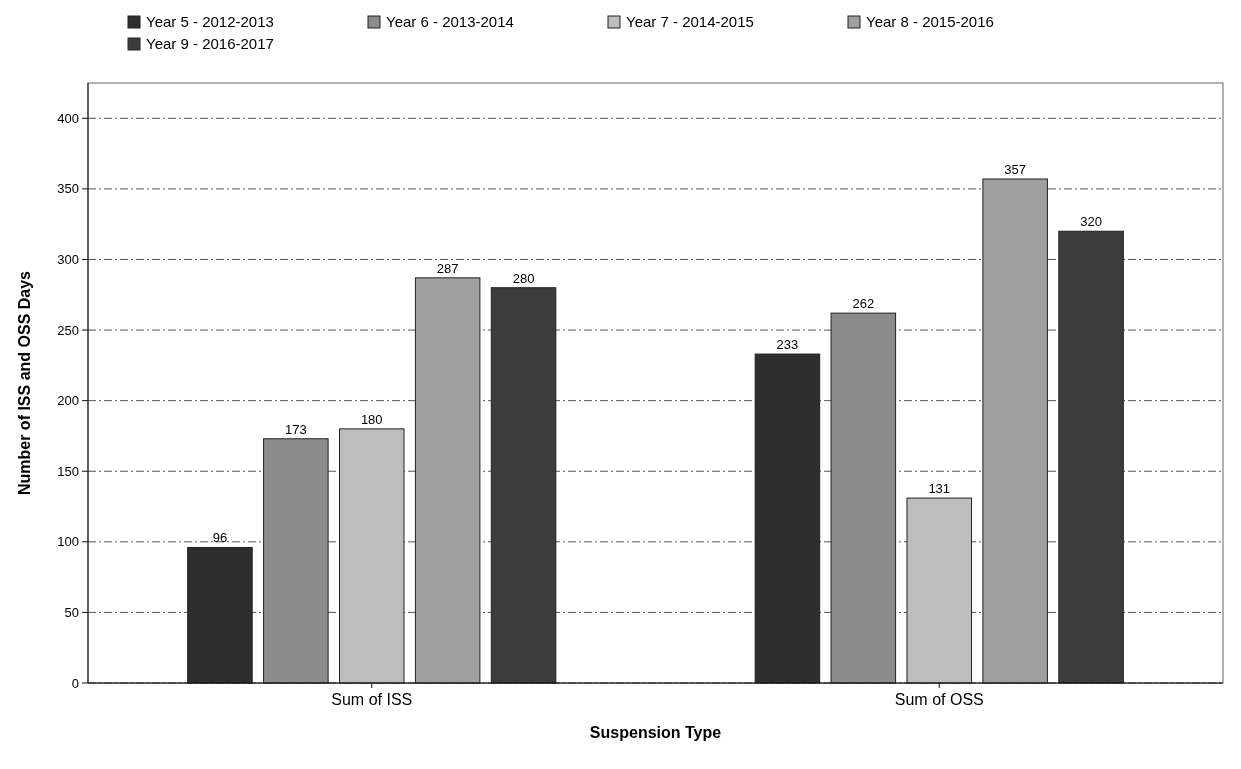 The height and width of the screenshot is (769, 1241). What do you see at coordinates (930, 21) in the screenshot?
I see `legend-label: Year 8 - 2015-2016` at bounding box center [930, 21].